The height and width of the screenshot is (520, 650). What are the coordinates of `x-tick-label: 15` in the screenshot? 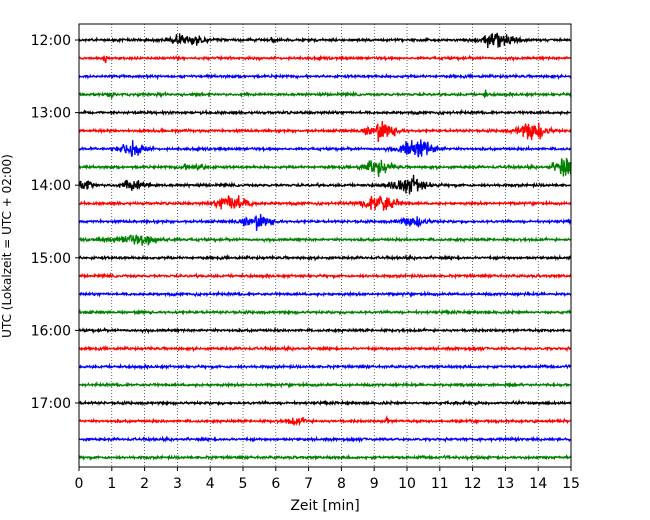 It's located at (571, 484).